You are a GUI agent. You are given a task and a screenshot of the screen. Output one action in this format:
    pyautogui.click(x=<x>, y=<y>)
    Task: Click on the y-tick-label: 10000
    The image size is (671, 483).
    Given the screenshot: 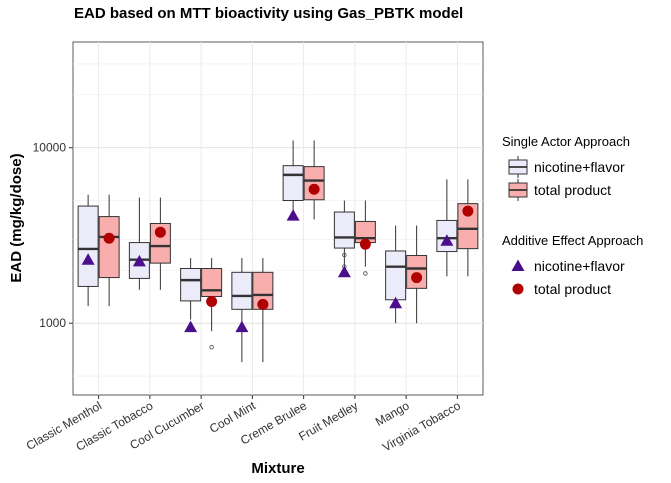 What is the action you would take?
    pyautogui.click(x=50, y=148)
    